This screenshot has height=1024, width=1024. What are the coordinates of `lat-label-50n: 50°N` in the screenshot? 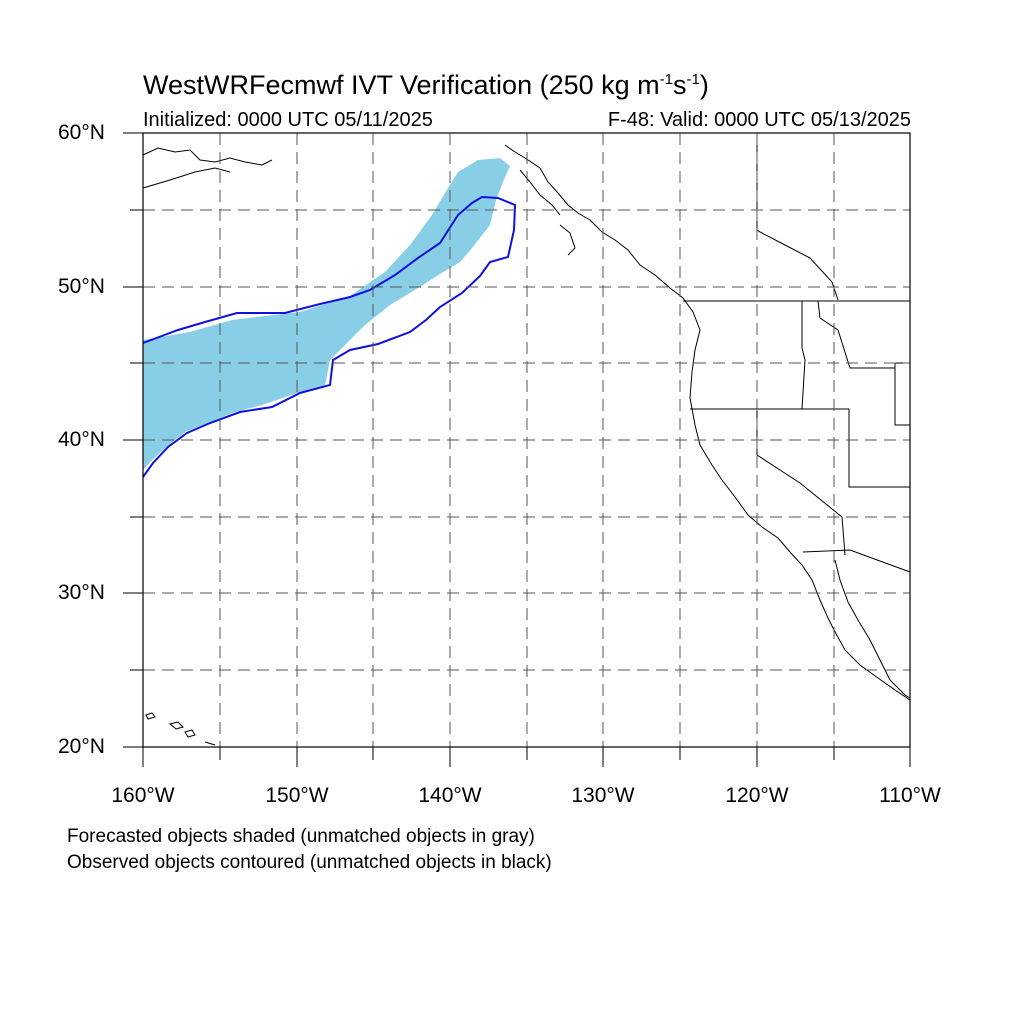 It's located at (81, 286).